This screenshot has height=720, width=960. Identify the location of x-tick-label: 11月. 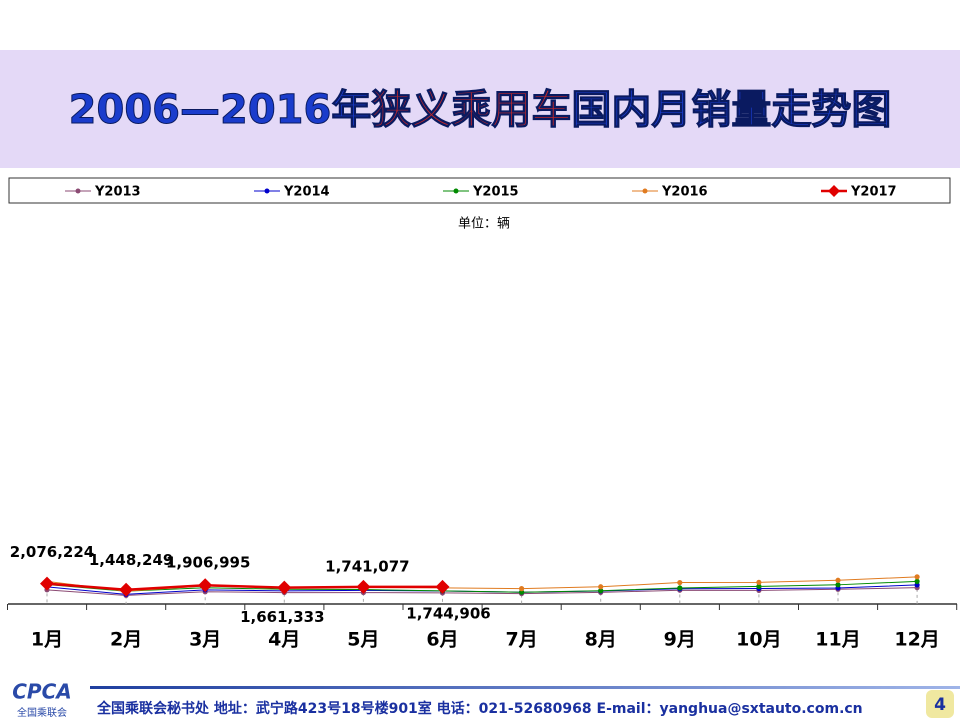
(837, 640).